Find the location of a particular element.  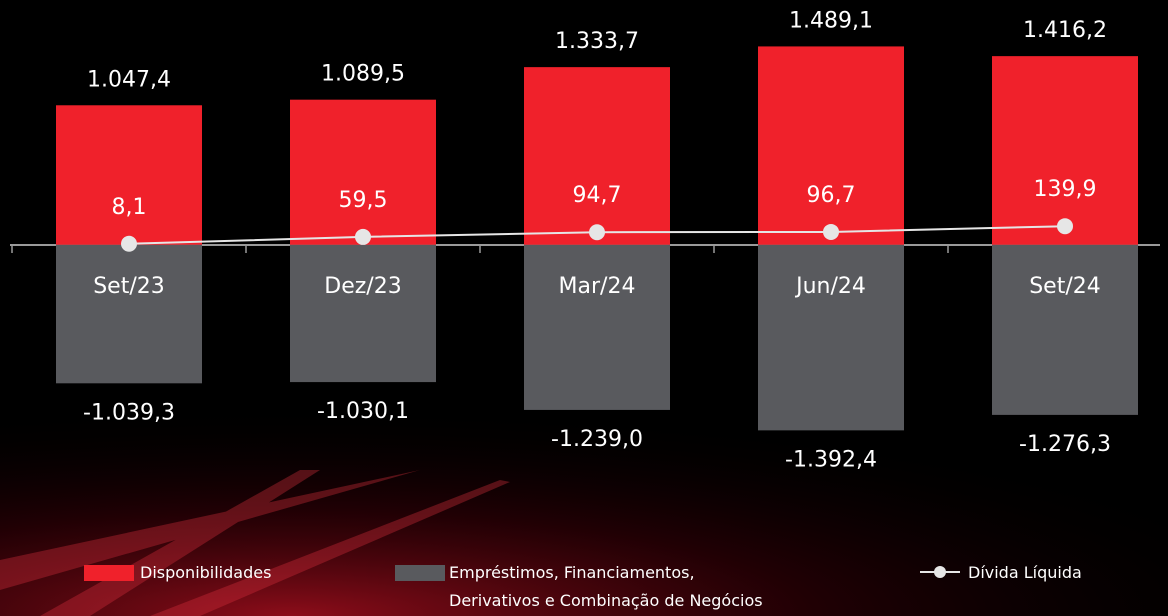

data-label: 96,7 is located at coordinates (831, 195).